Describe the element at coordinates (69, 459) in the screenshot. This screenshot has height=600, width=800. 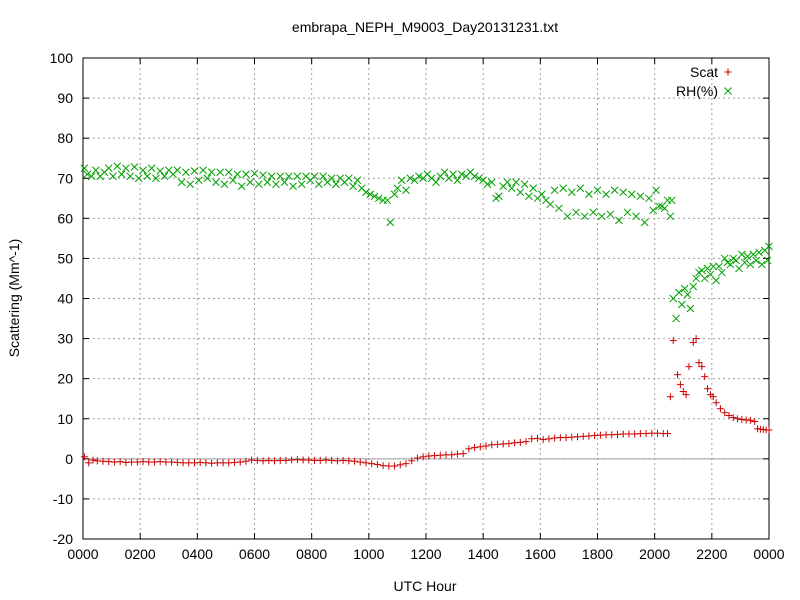
I see `y-tick-label: 0` at that location.